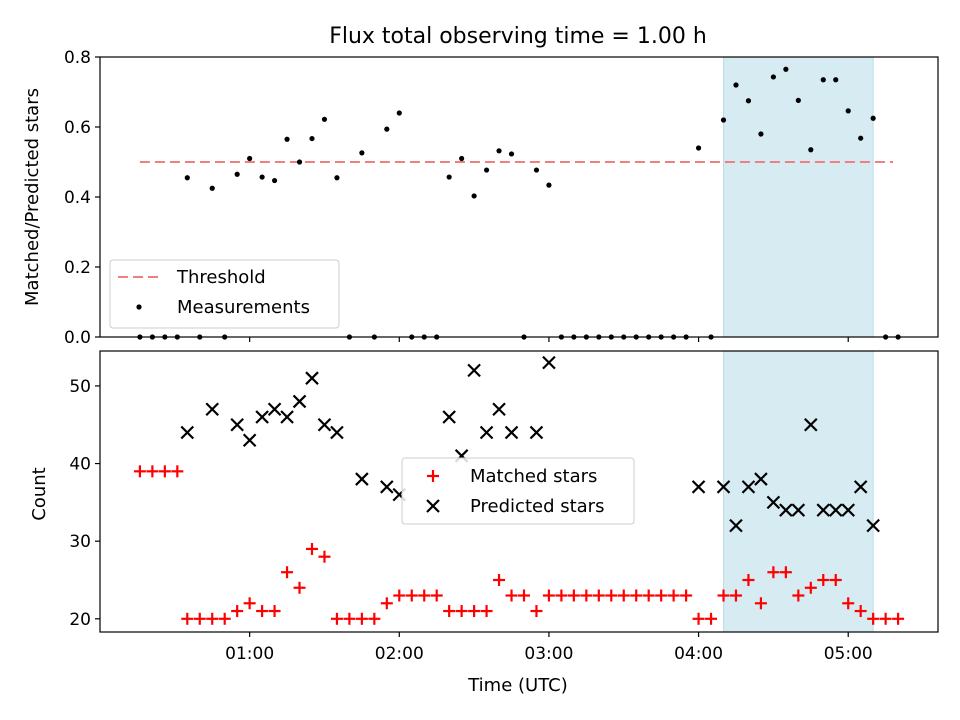 This screenshot has width=960, height=720. What do you see at coordinates (77, 338) in the screenshot?
I see `y-tick-label: 0.0` at bounding box center [77, 338].